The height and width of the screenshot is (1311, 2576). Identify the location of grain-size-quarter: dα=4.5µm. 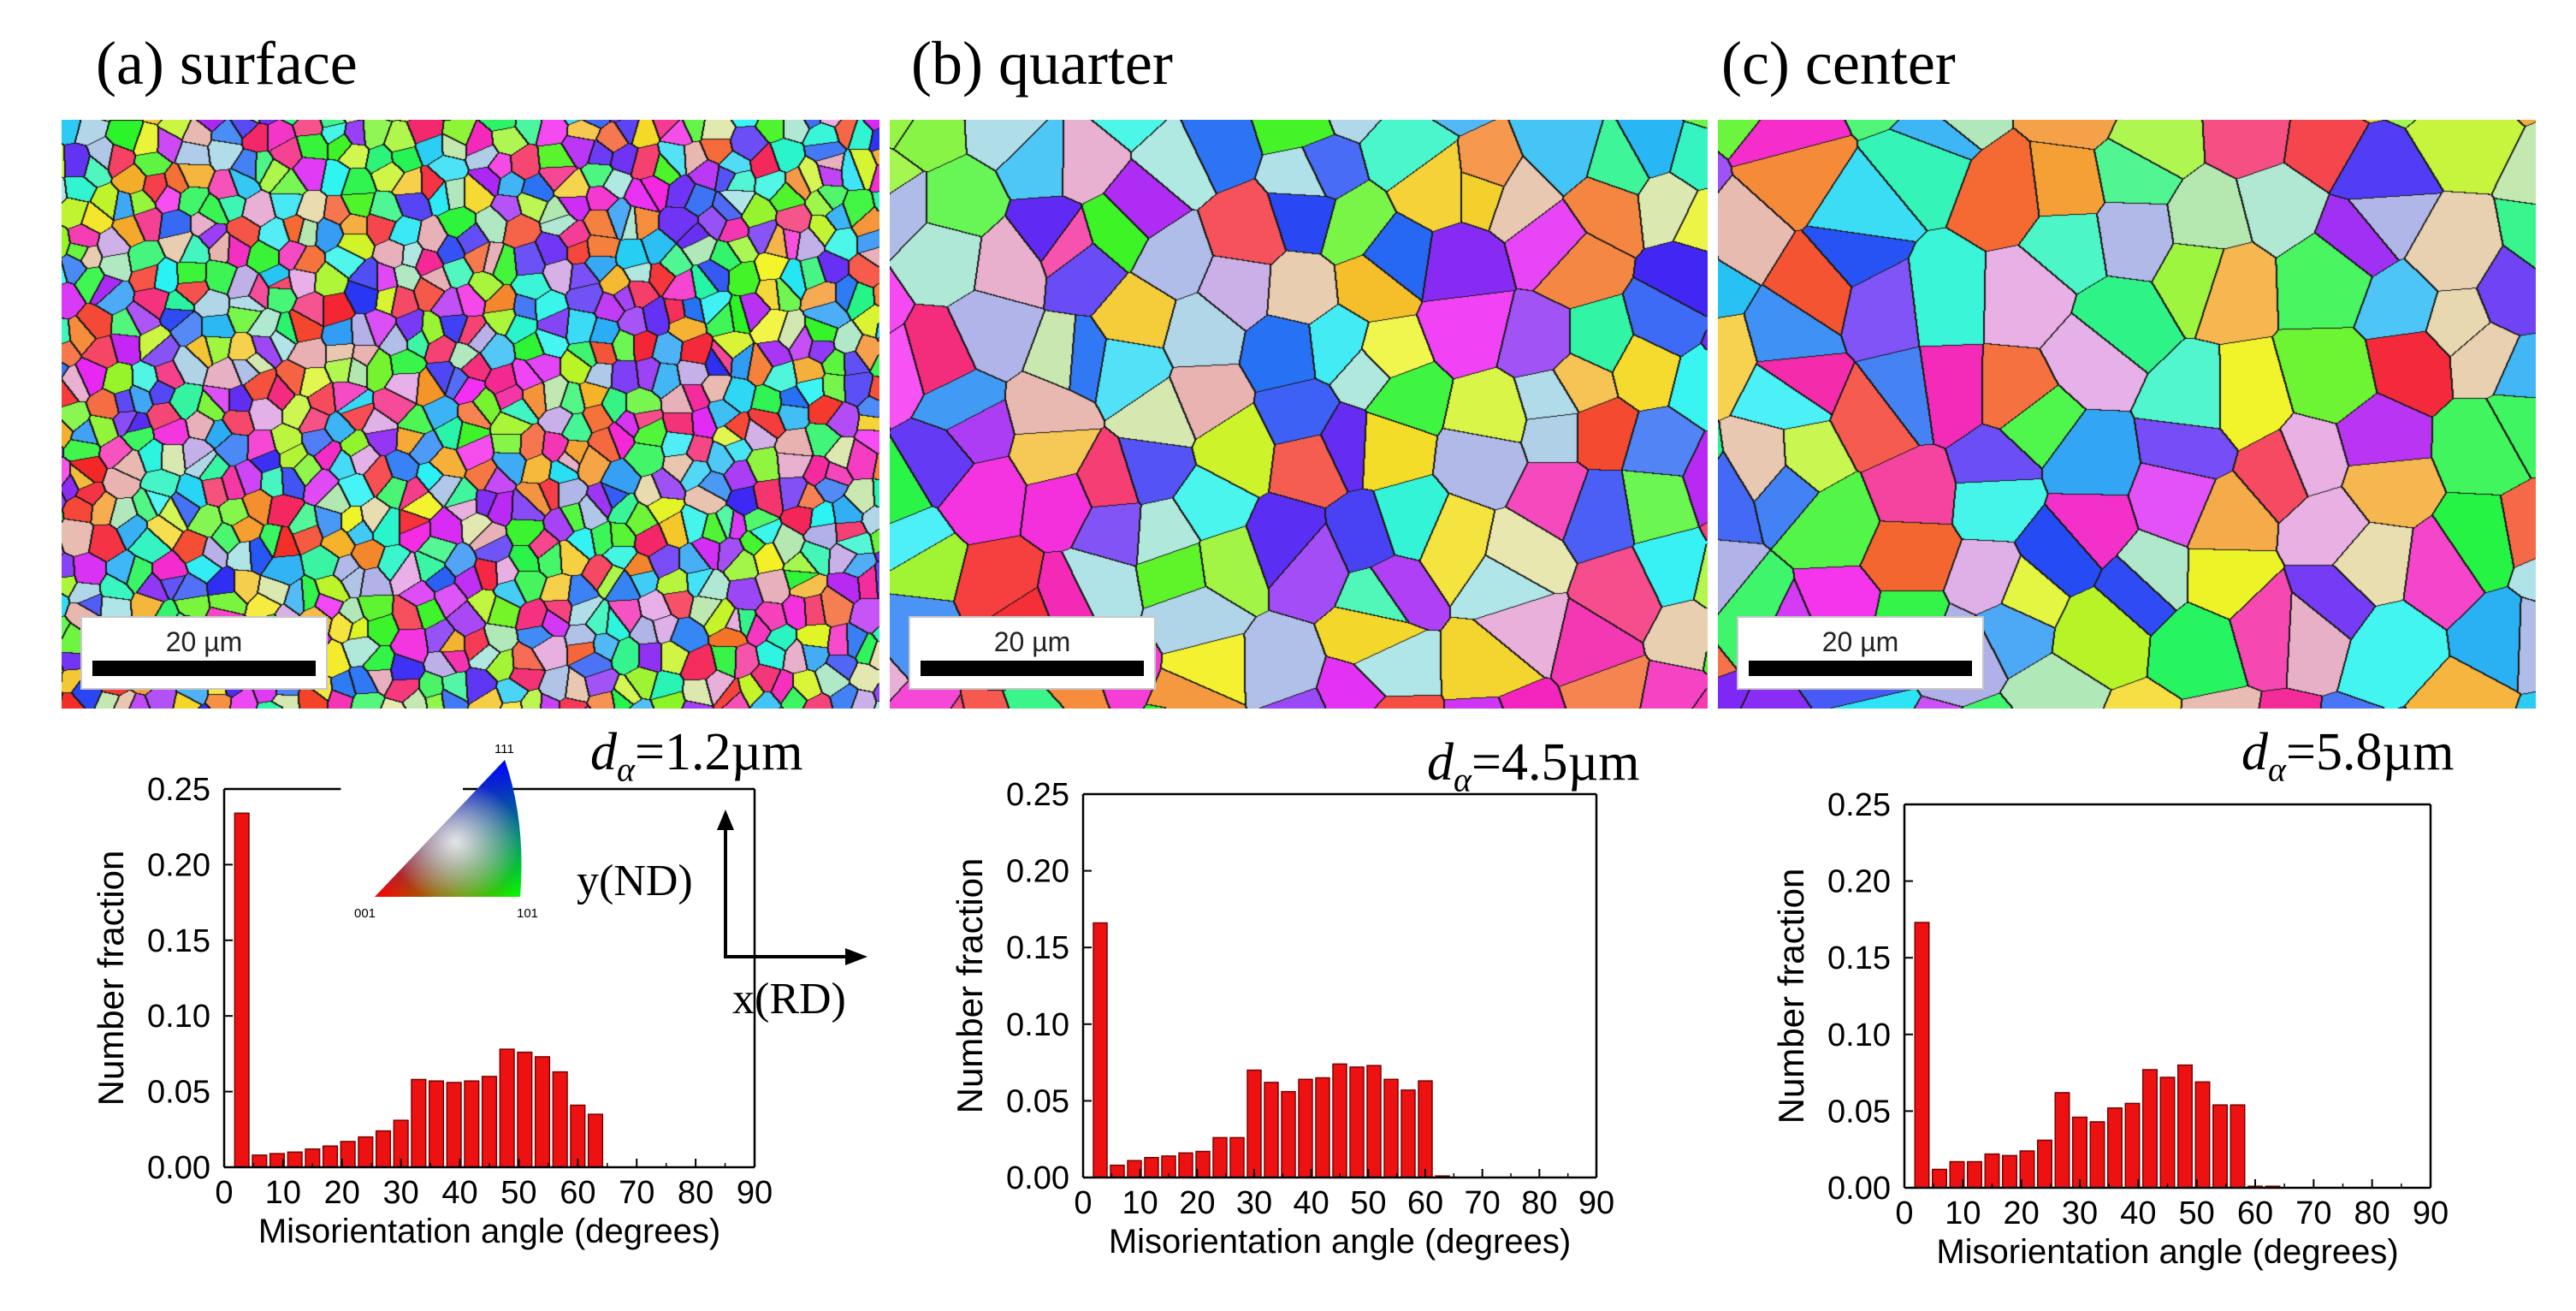
(1533, 766).